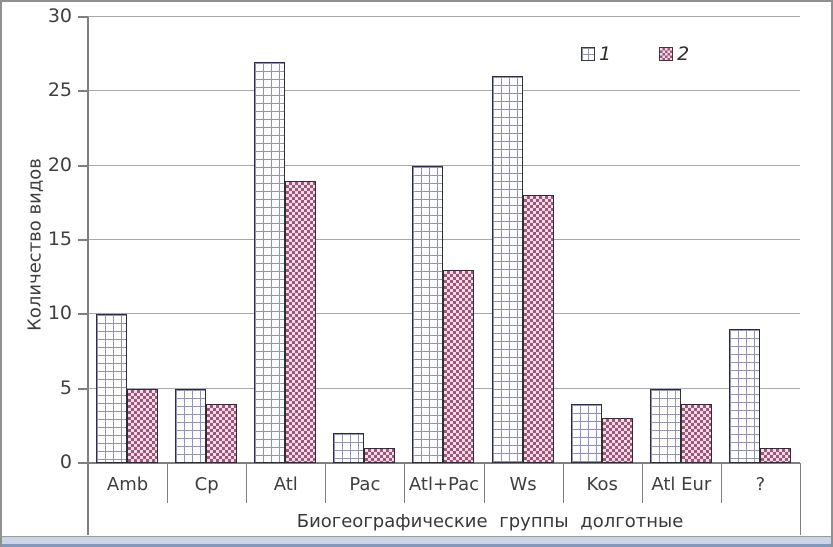 The width and height of the screenshot is (833, 547). Describe the element at coordinates (59, 90) in the screenshot. I see `y-tick-label: 25` at that location.